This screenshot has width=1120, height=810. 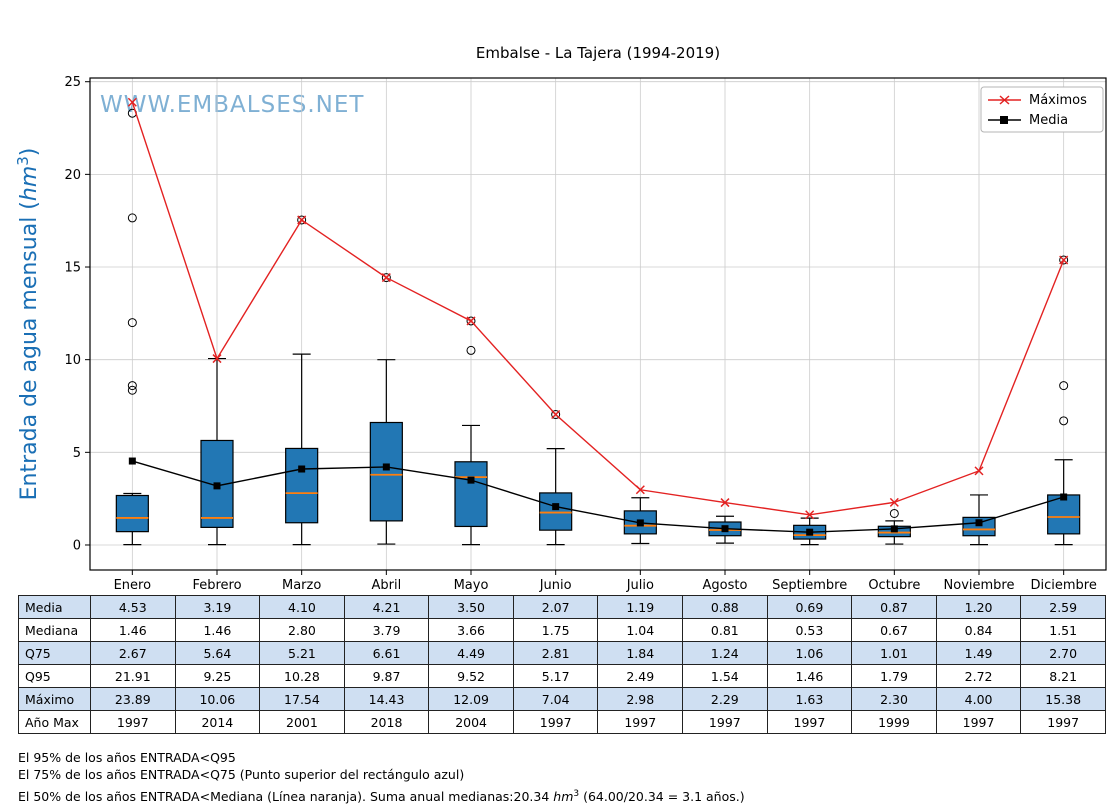 I want to click on stat-cell: 23.89, so click(x=133, y=699).